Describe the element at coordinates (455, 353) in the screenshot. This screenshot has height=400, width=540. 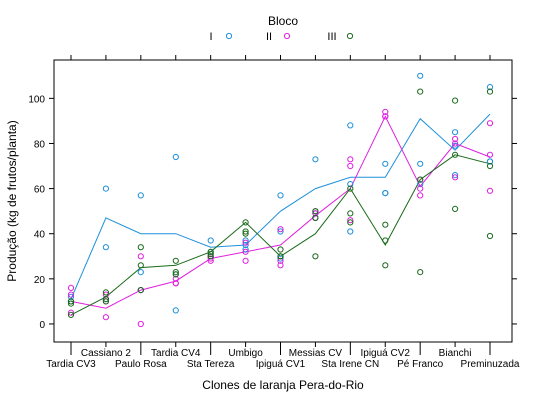
I see `x-tick-label: Bianchi` at that location.